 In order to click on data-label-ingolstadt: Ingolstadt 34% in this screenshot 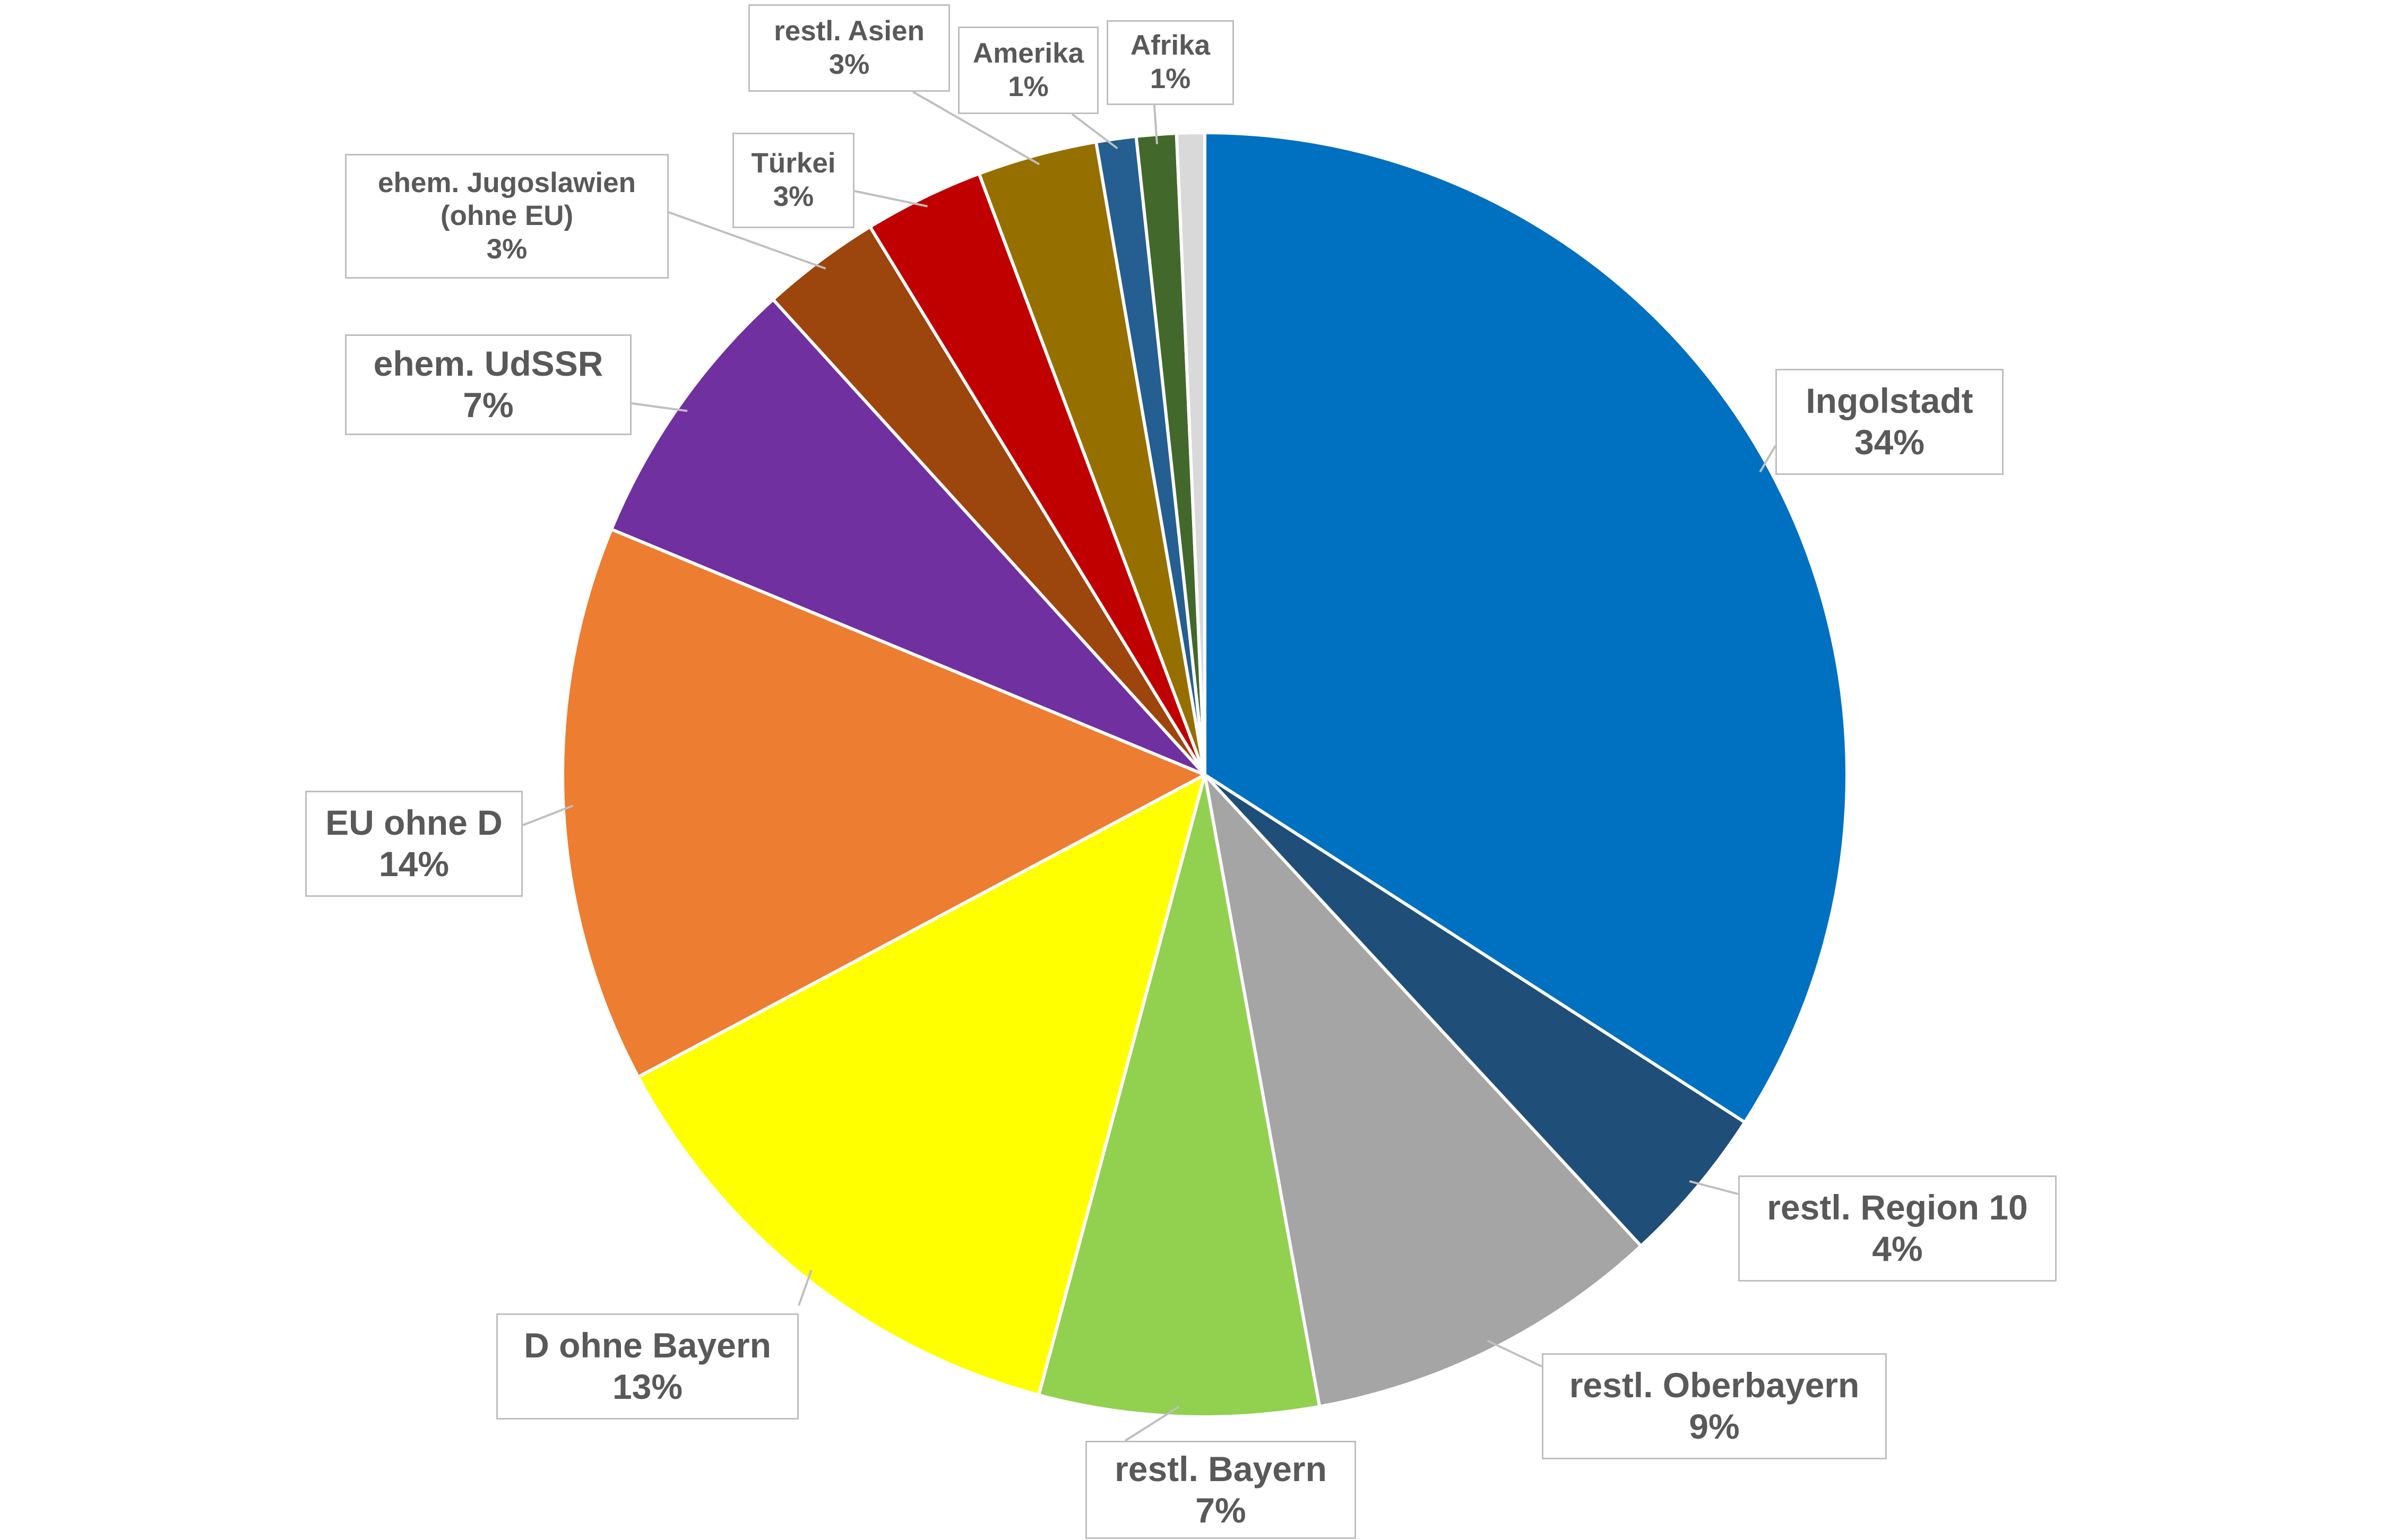, I will do `click(1889, 422)`.